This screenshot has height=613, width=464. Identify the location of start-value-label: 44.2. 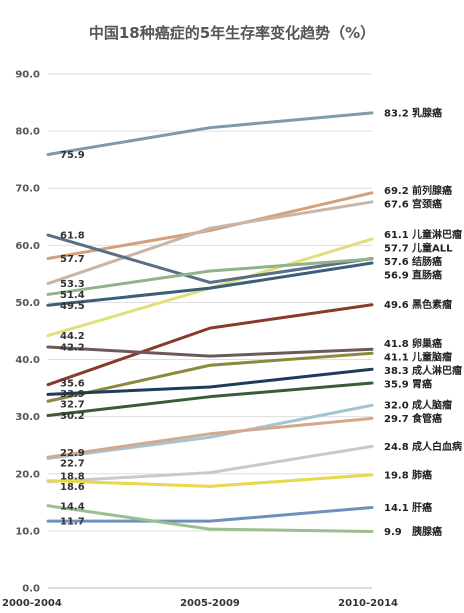
(72, 336).